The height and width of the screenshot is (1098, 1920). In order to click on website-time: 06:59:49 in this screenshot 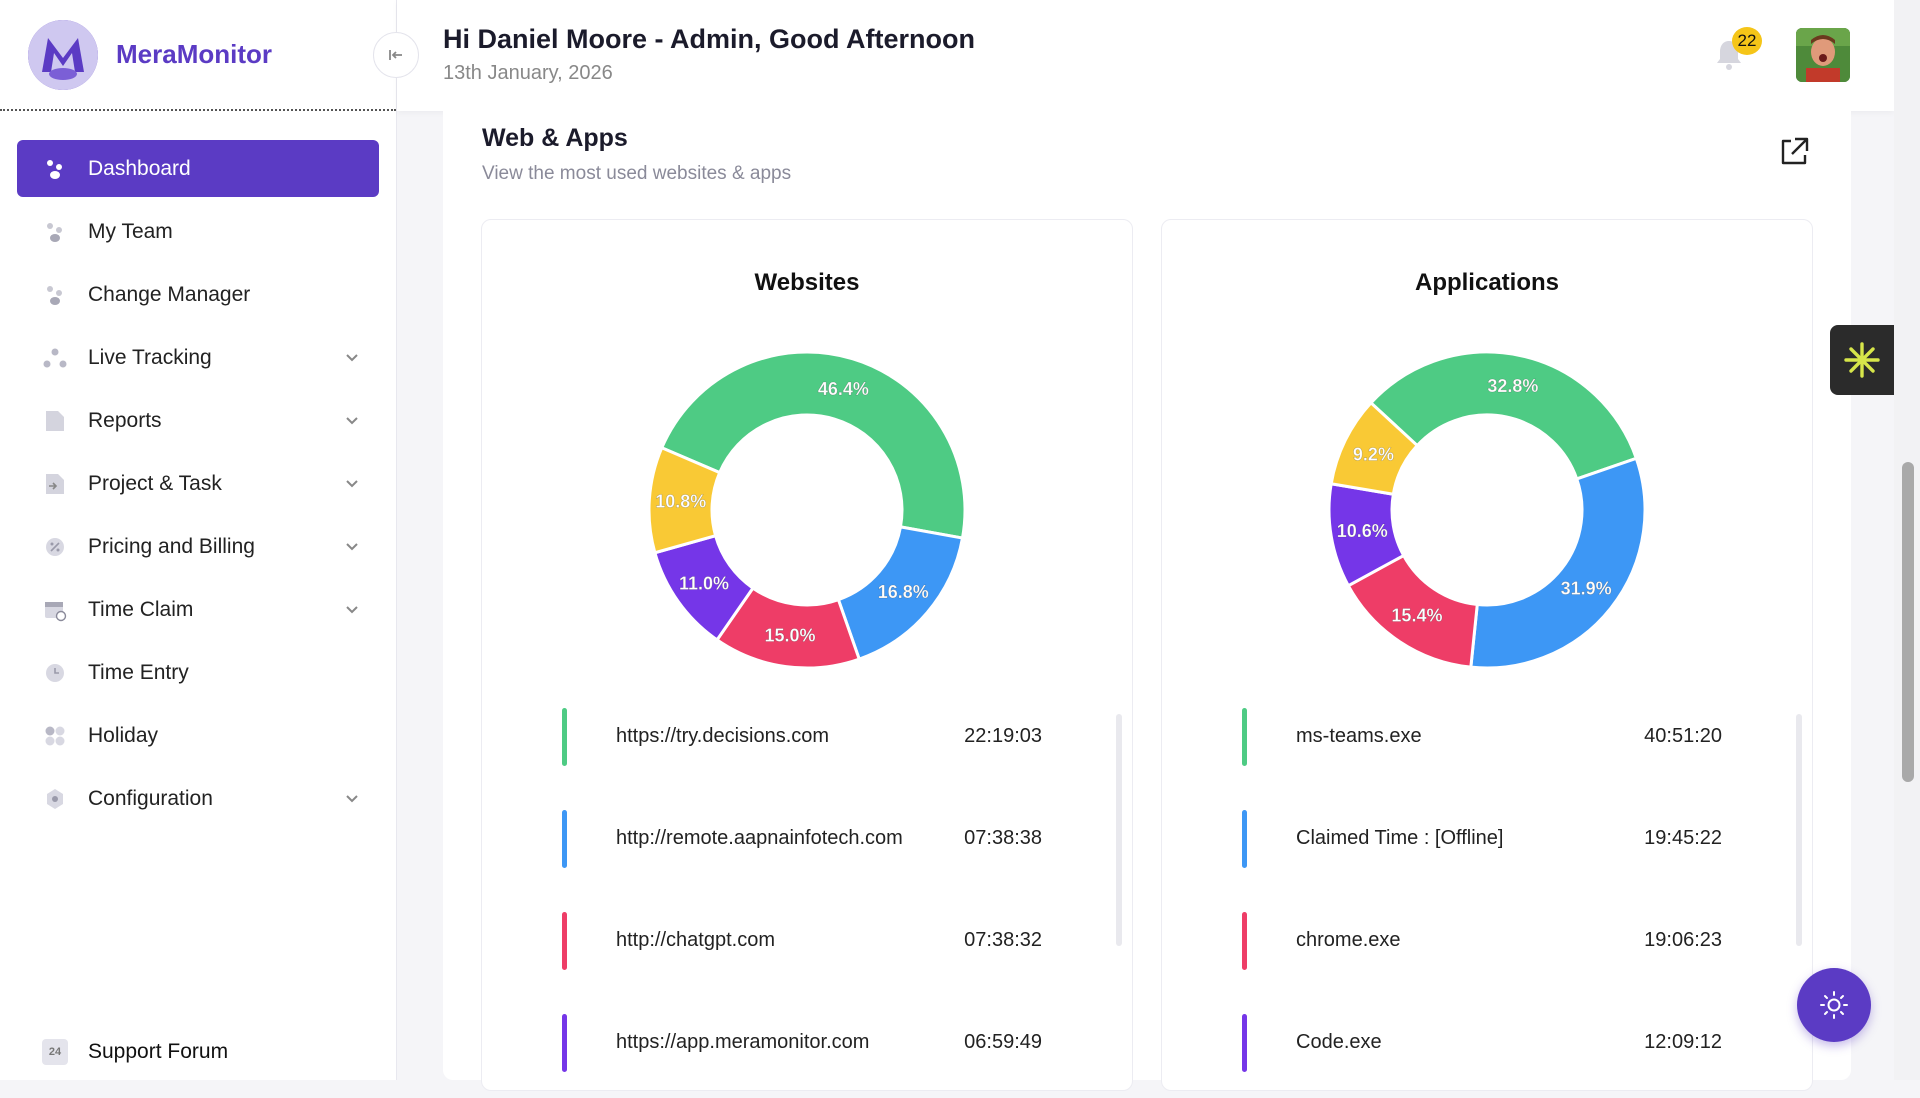, I will do `click(1003, 1042)`.